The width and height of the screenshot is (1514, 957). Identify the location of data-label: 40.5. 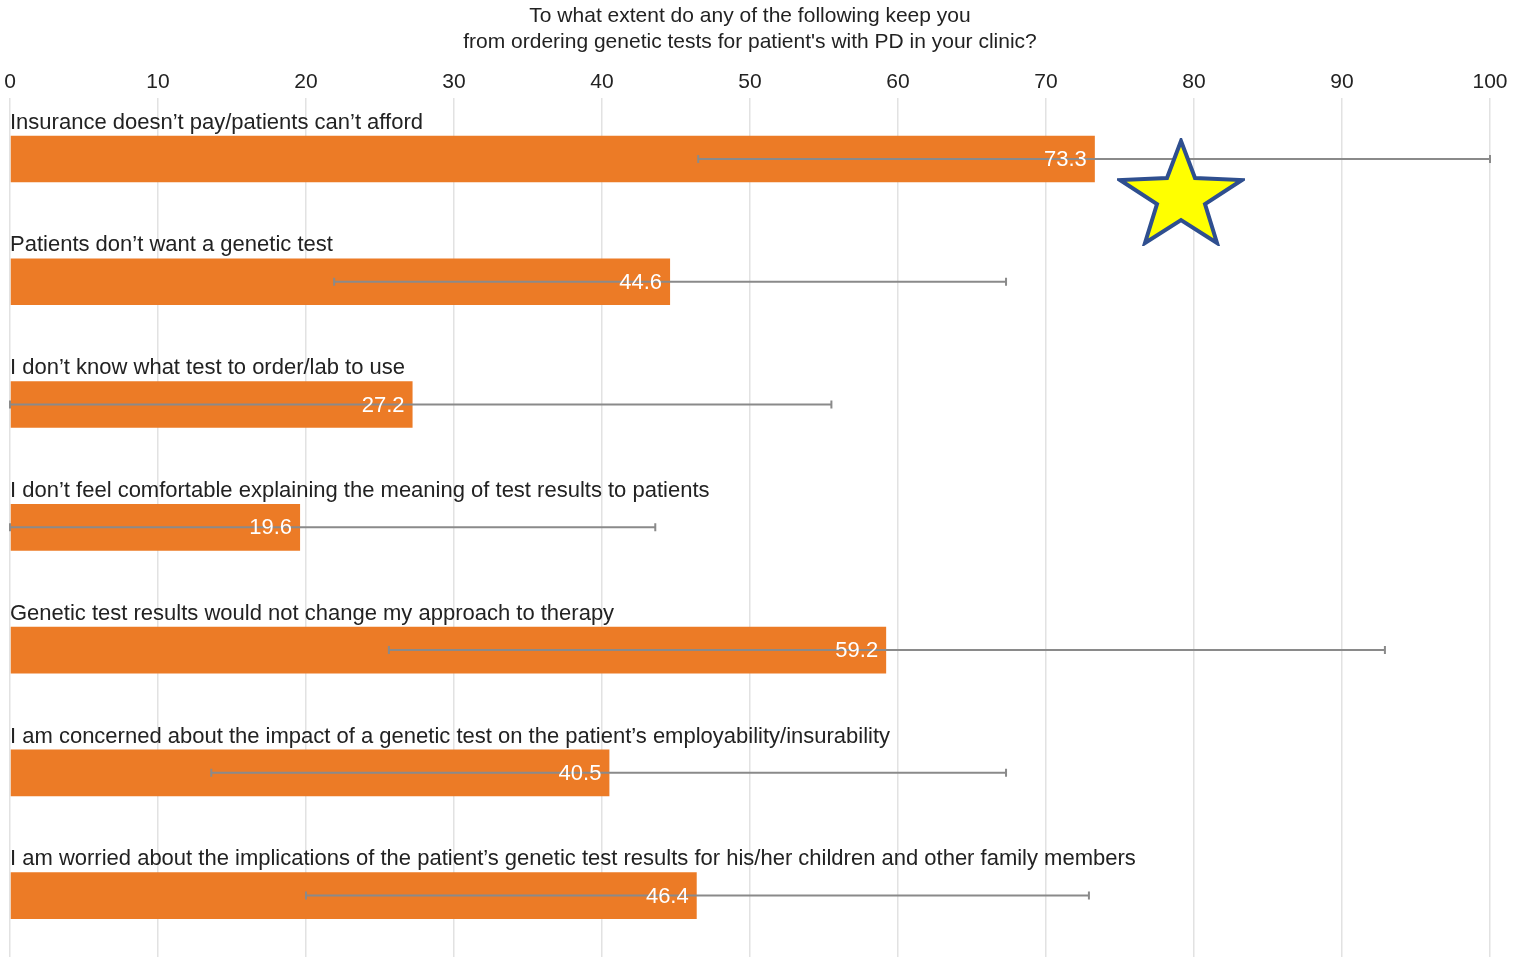
(580, 772).